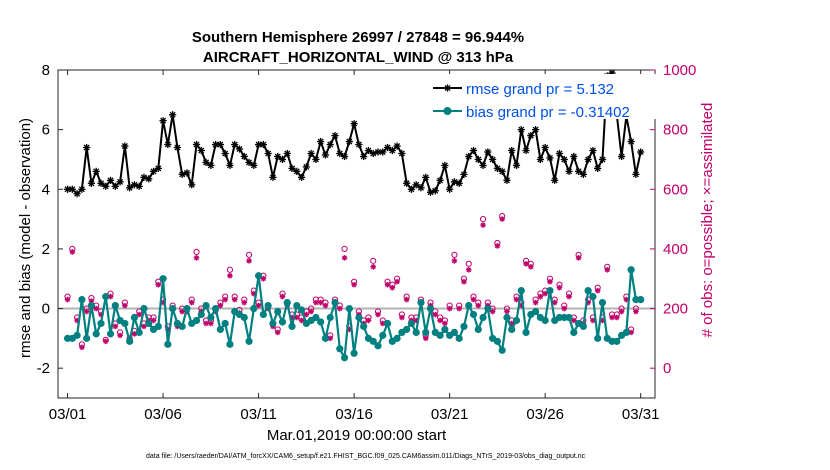  What do you see at coordinates (354, 414) in the screenshot?
I see `x-tick-label: 03/16` at bounding box center [354, 414].